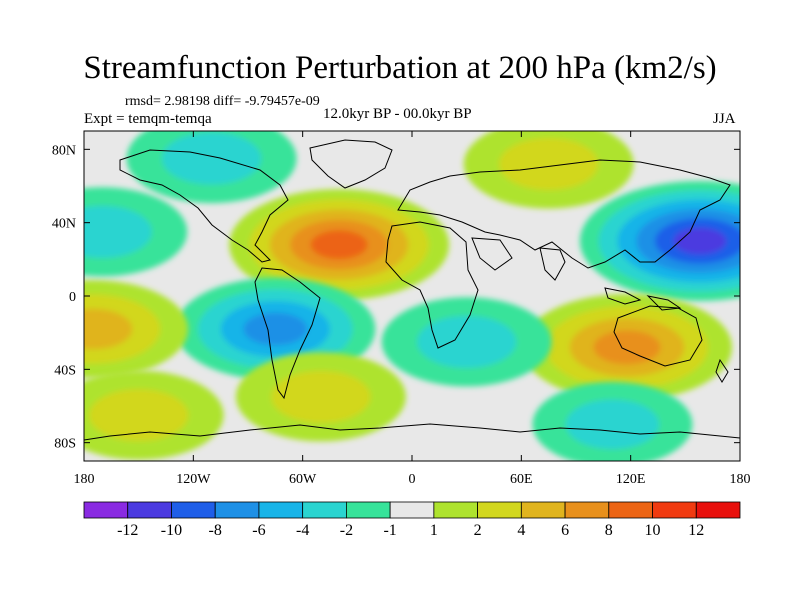  I want to click on y-tick-label: 40S, so click(65, 370).